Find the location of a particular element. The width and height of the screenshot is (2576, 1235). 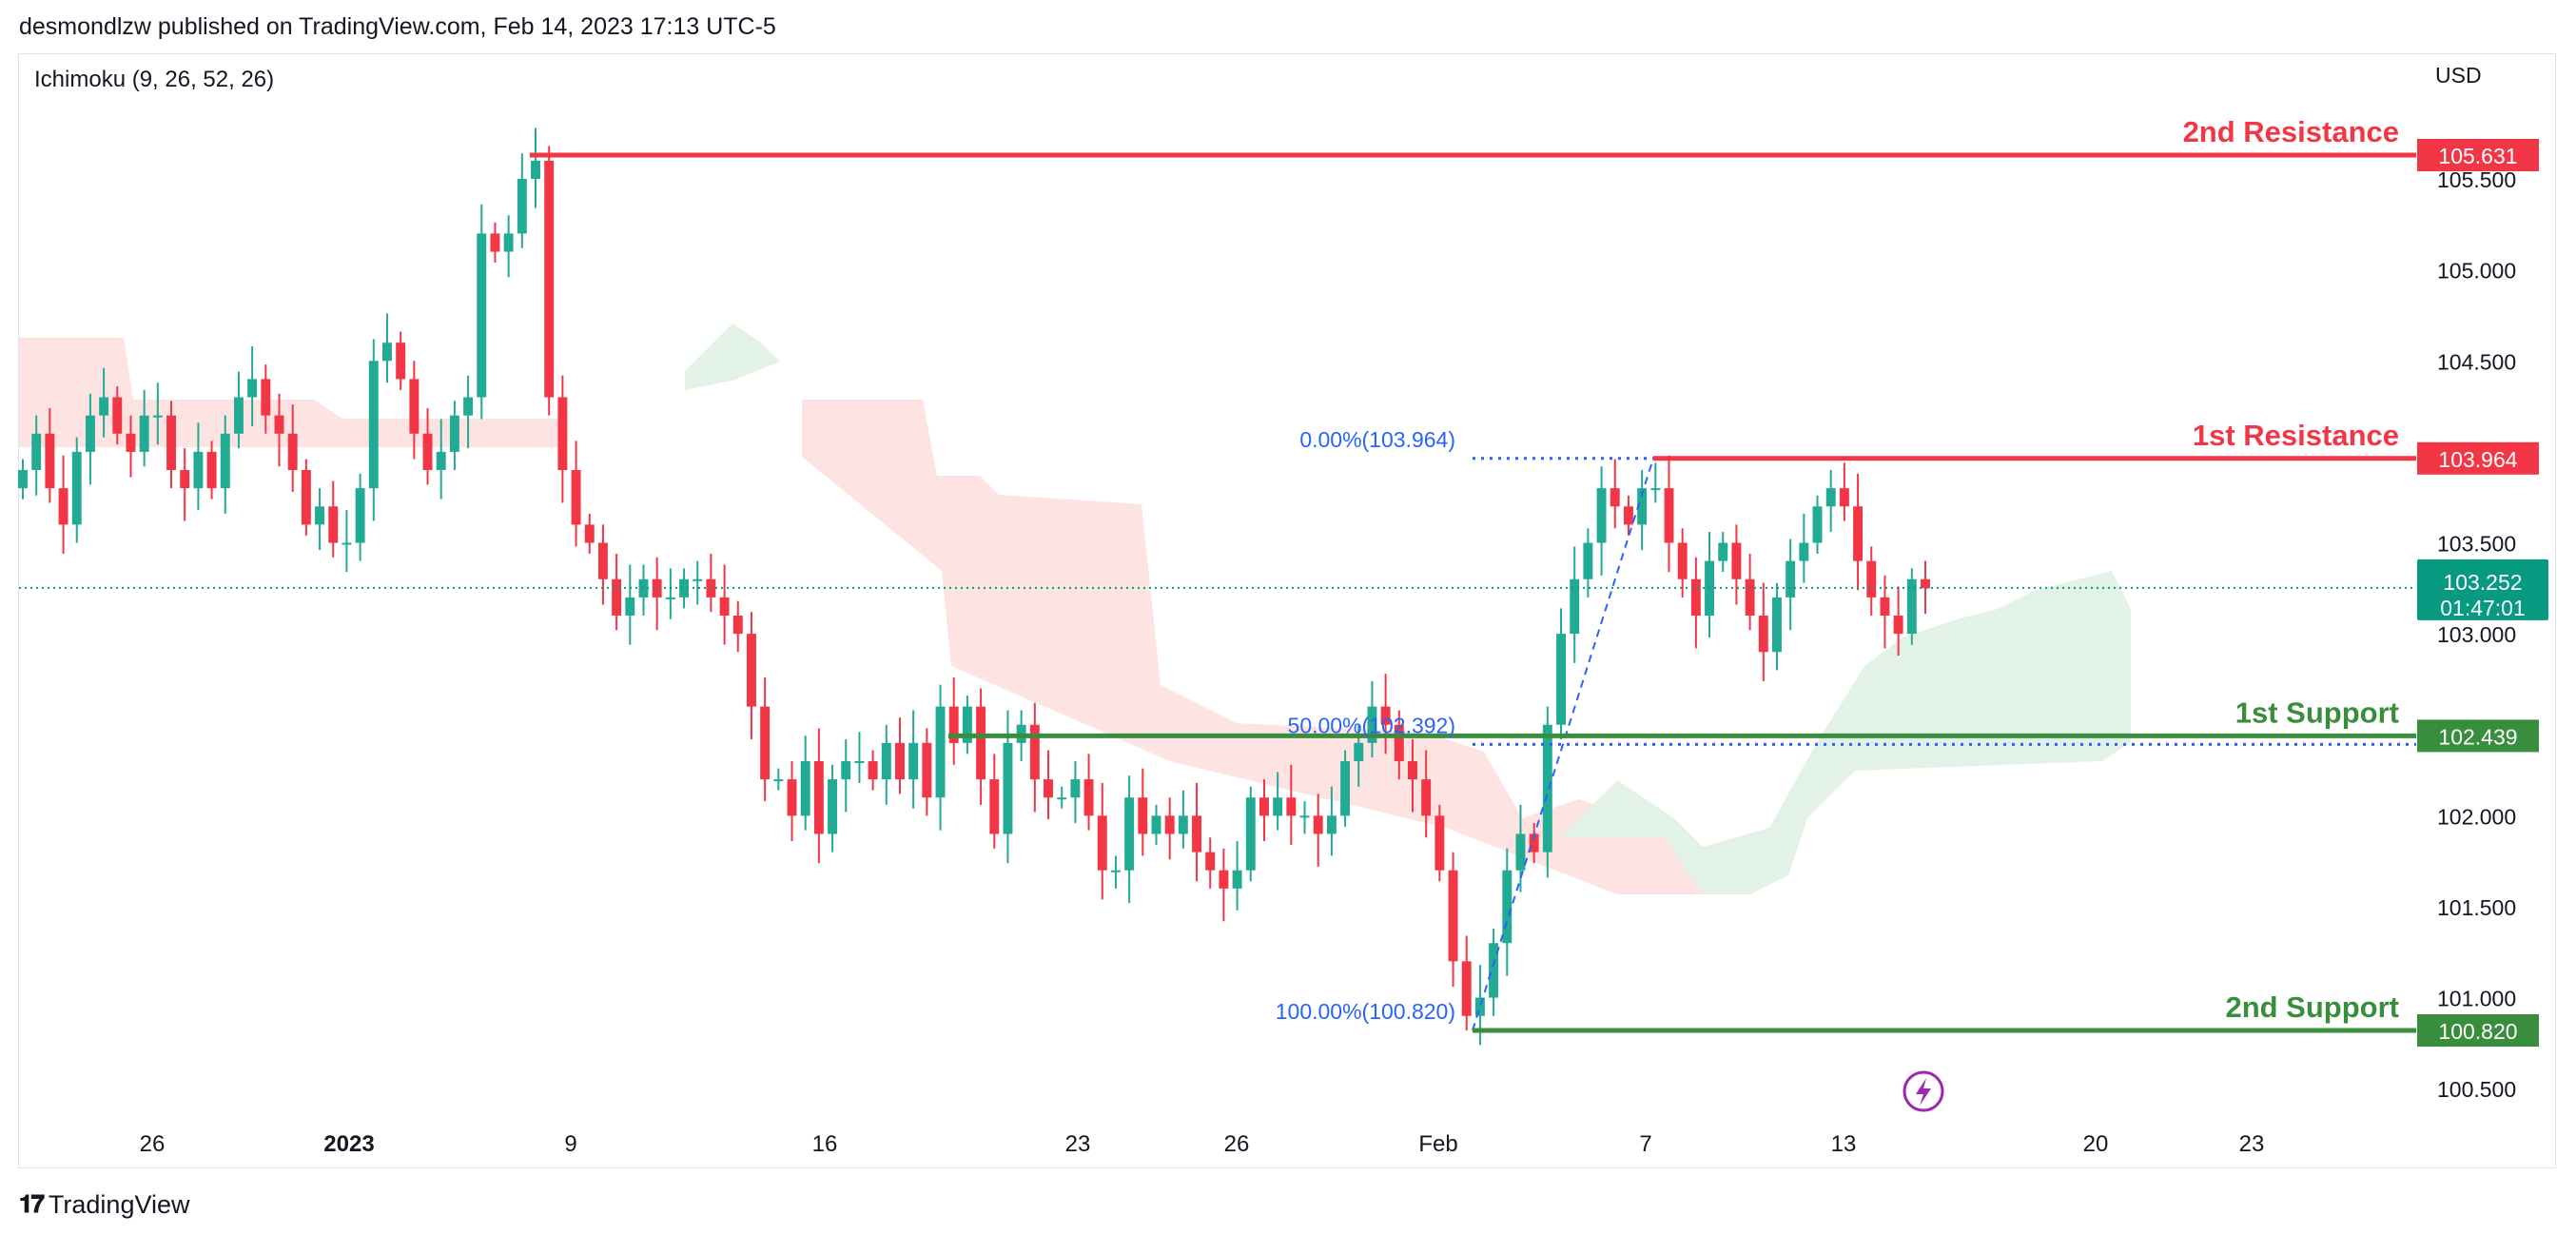

footer-brand: 𝟏𝟕 TradingView is located at coordinates (105, 1204).